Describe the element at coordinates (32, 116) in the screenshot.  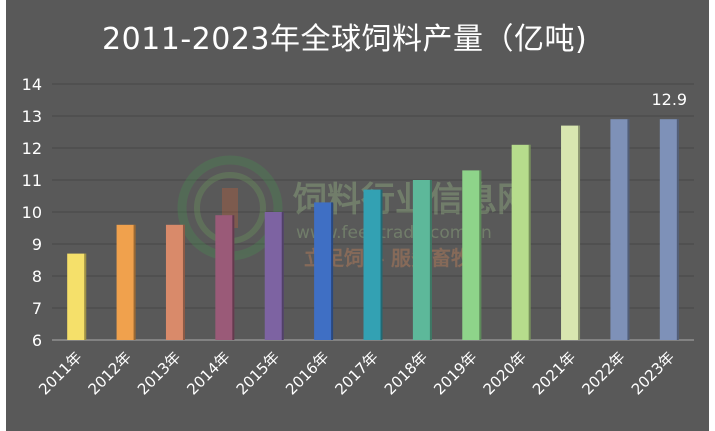
I see `y-tick-label: 13` at that location.